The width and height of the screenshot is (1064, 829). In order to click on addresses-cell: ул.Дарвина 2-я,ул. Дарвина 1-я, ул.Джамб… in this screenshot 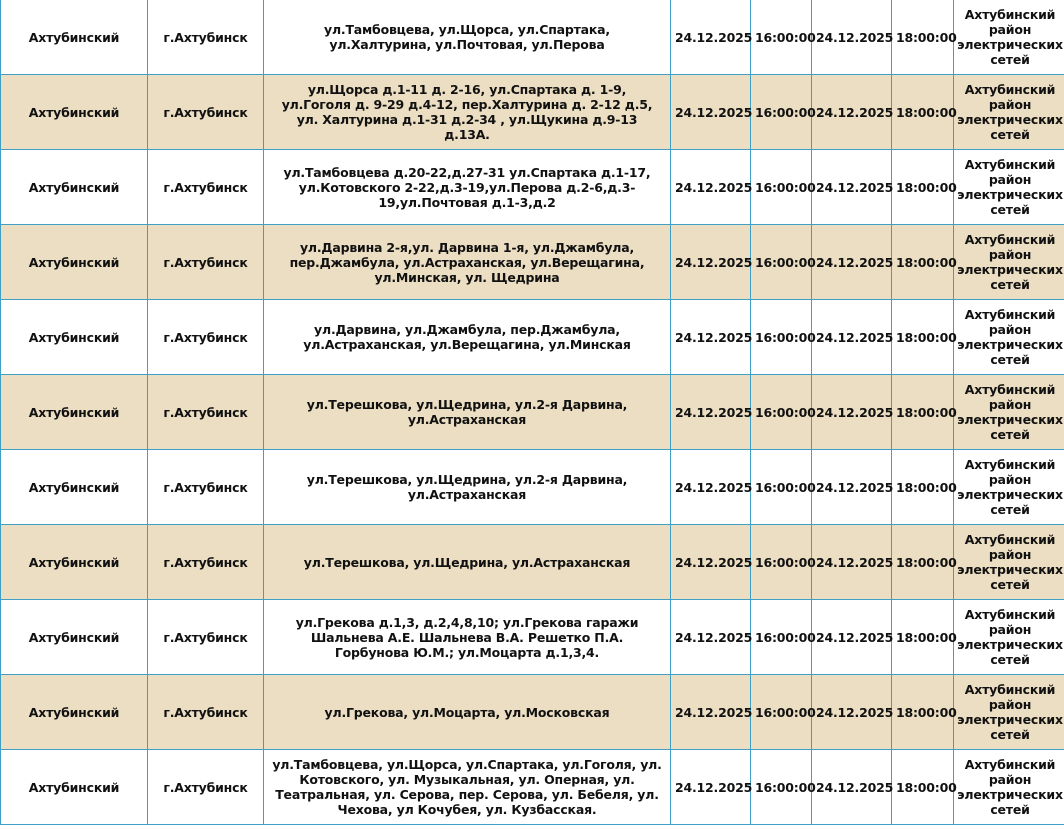, I will do `click(467, 262)`.